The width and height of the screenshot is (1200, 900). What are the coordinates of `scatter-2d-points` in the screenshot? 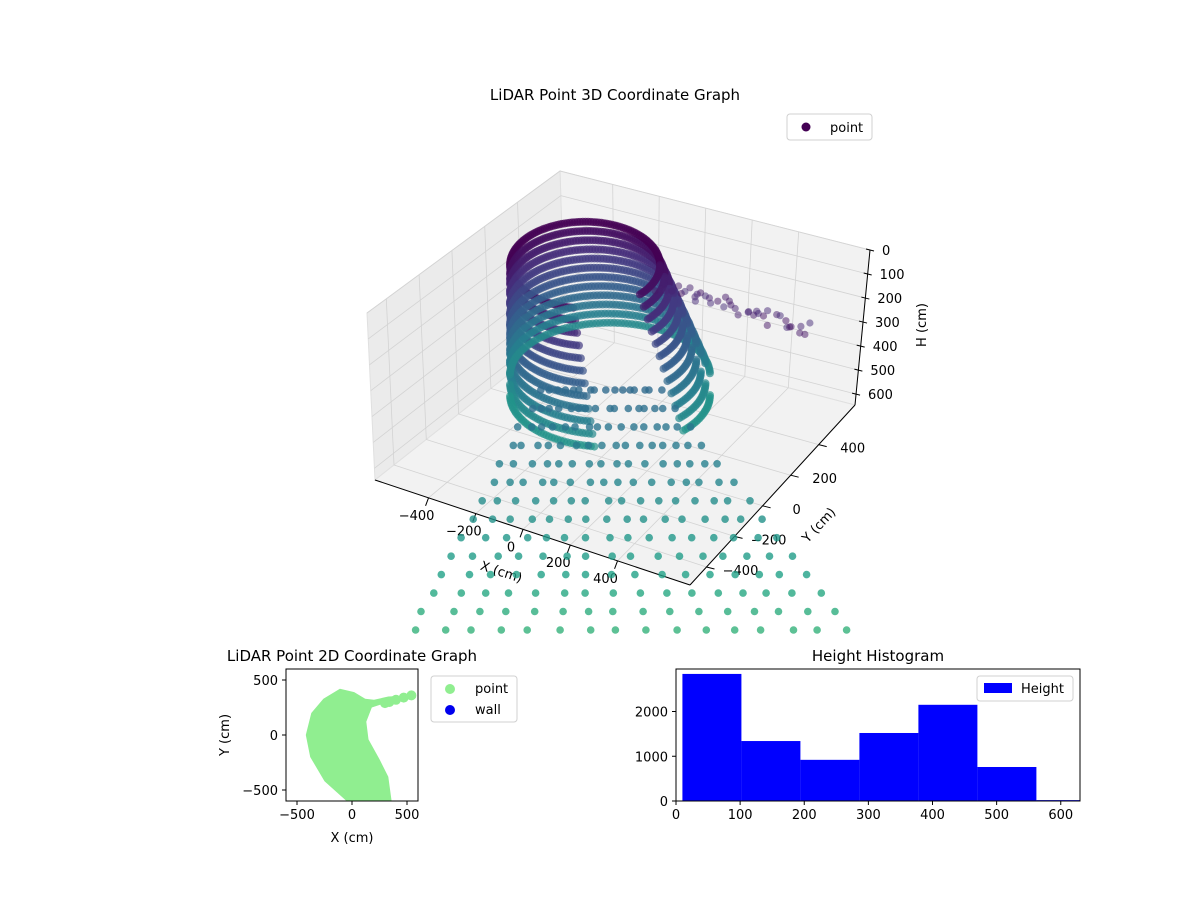 It's located at (361, 744).